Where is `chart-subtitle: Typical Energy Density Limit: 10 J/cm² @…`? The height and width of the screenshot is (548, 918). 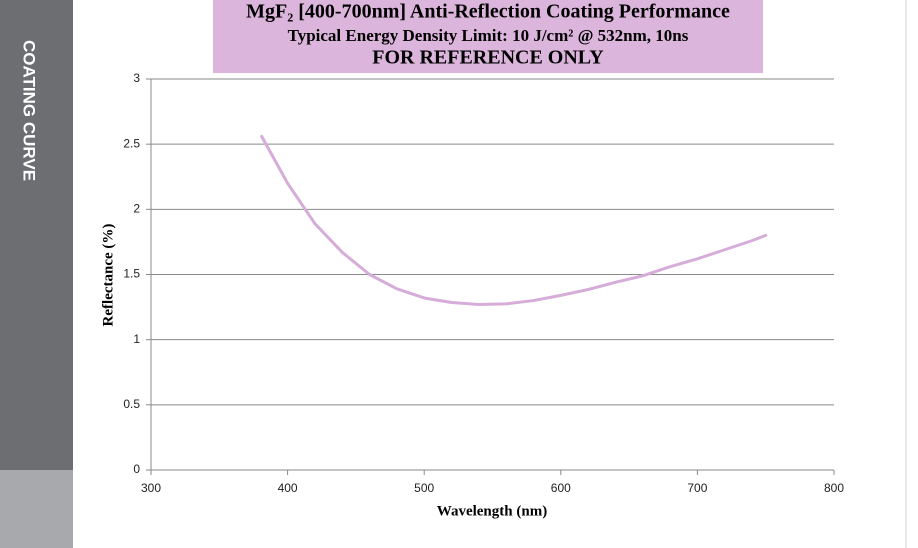
chart-subtitle: Typical Energy Density Limit: 10 J/cm² @… is located at coordinates (488, 35).